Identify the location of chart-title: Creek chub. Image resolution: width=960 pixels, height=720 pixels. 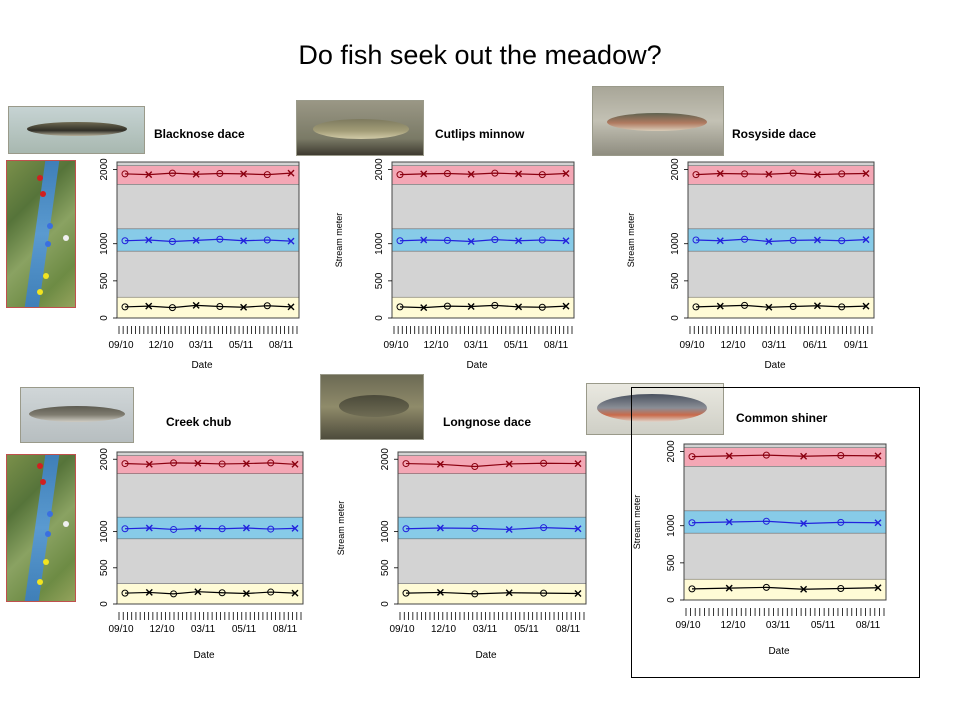
(198, 422).